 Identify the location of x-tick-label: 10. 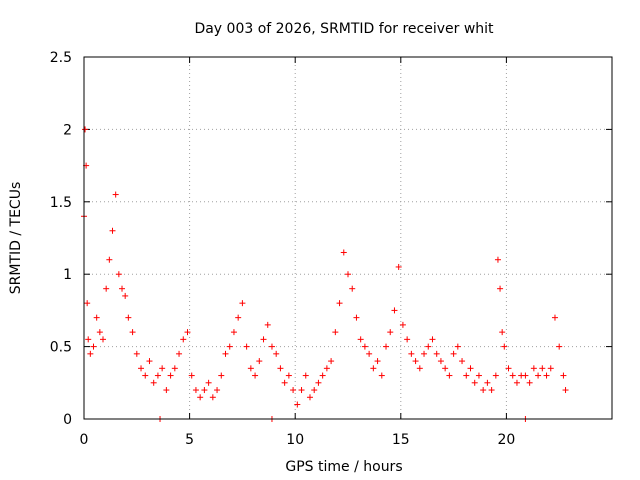
(295, 440).